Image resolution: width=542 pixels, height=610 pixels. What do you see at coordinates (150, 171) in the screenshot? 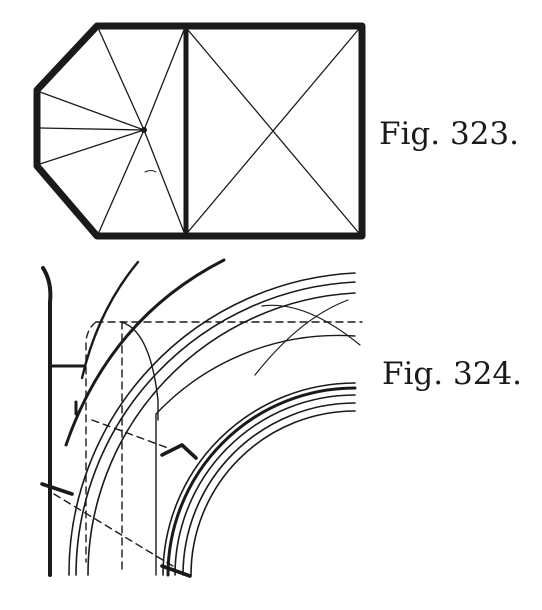
I see `fig-323-mark` at bounding box center [150, 171].